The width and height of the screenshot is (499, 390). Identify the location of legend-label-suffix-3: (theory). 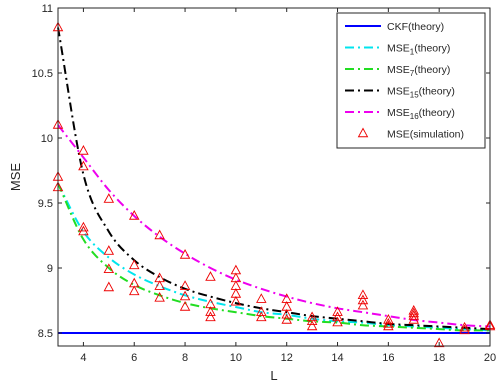
(437, 92).